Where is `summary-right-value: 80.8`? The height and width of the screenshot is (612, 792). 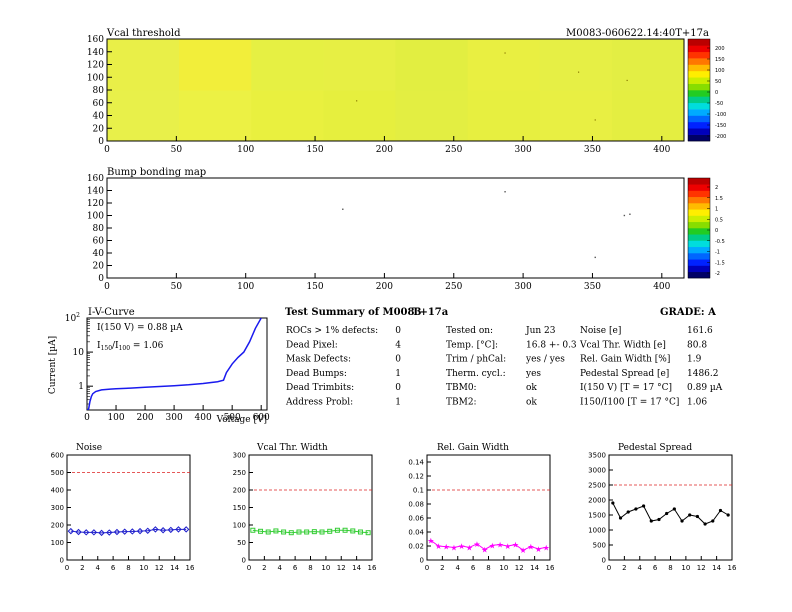
summary-right-value: 80.8 is located at coordinates (697, 345).